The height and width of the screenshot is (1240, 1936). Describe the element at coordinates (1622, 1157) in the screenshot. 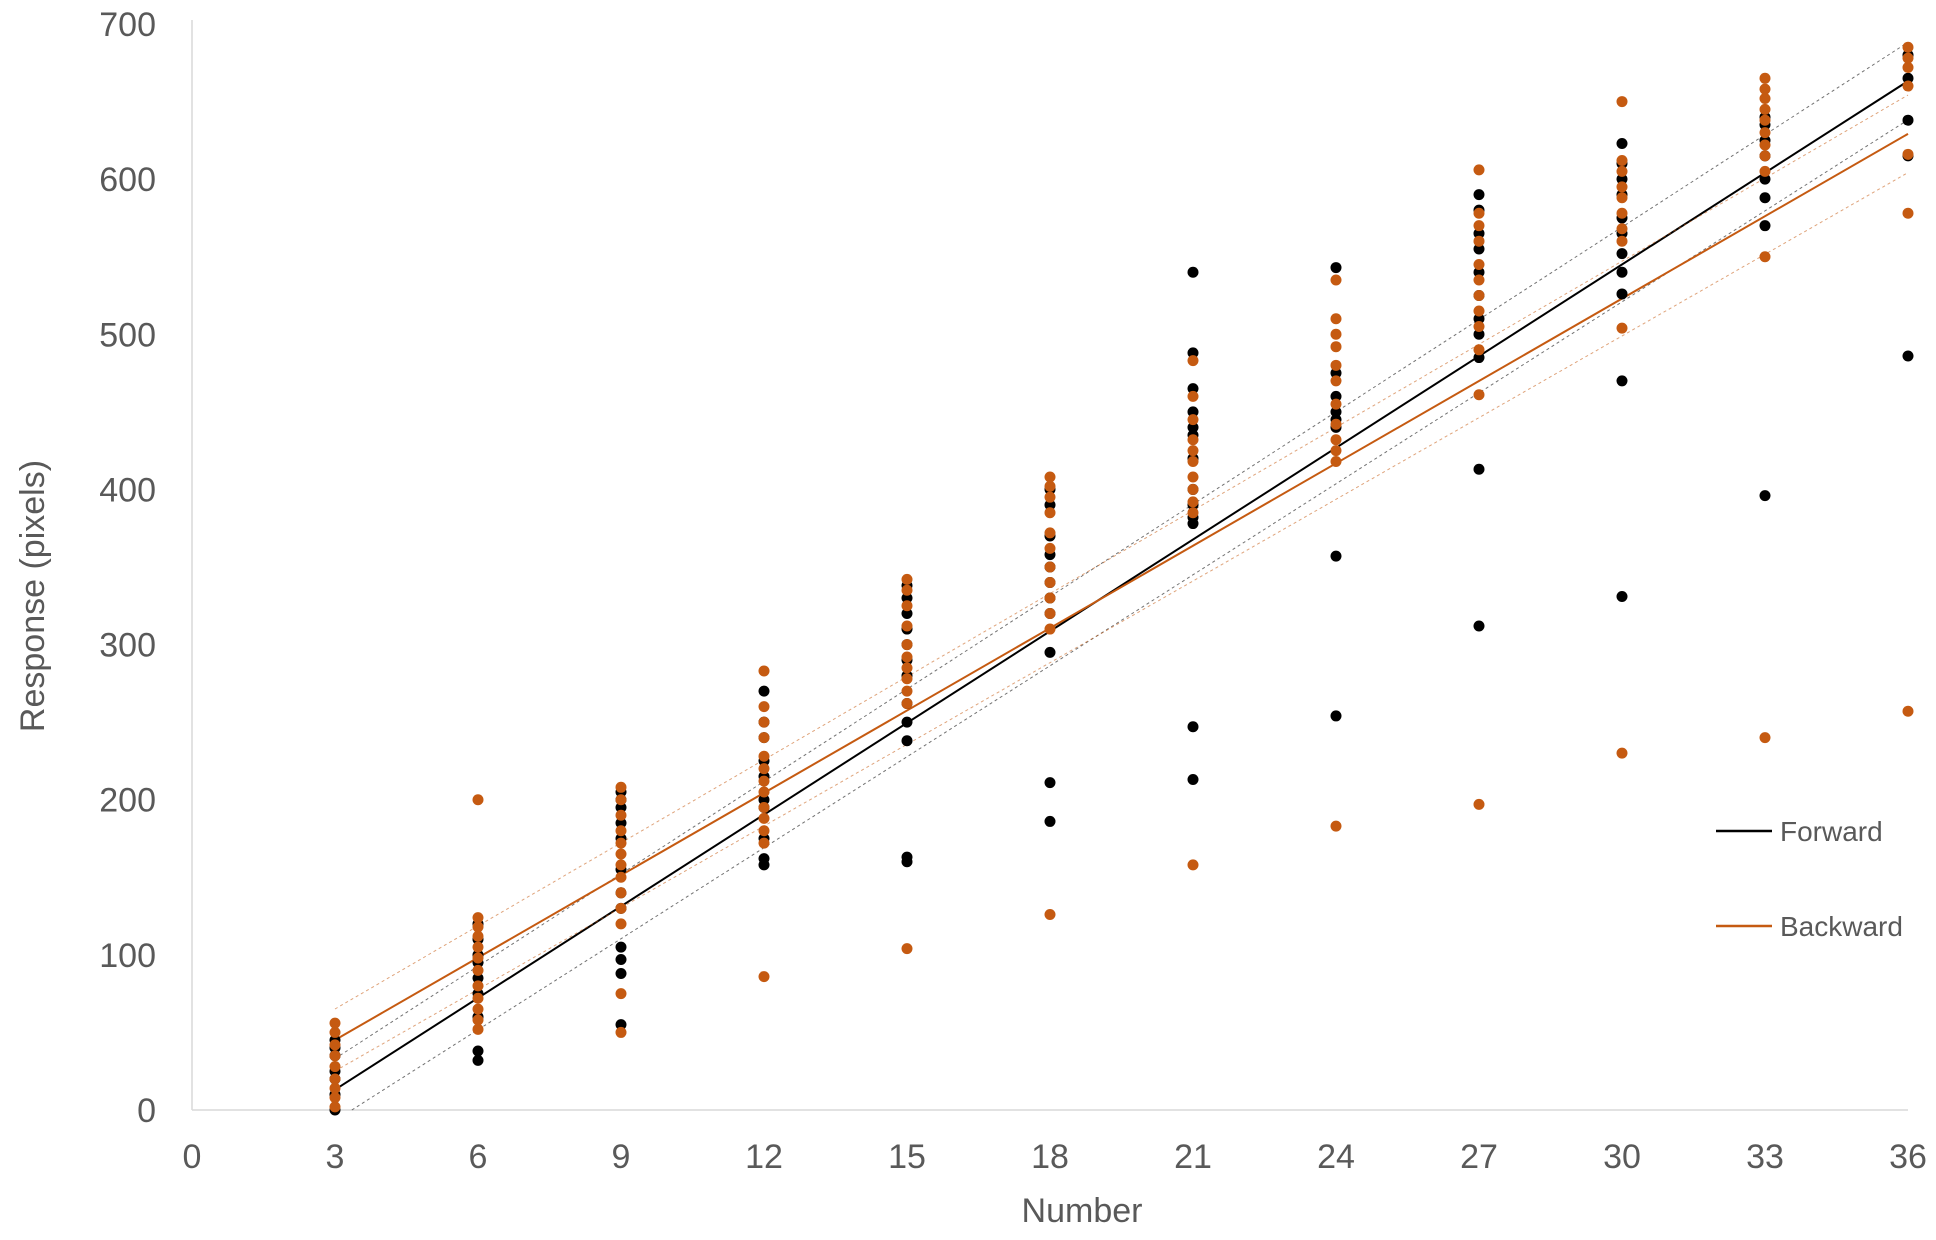

I see `x-tick-label: 30` at that location.